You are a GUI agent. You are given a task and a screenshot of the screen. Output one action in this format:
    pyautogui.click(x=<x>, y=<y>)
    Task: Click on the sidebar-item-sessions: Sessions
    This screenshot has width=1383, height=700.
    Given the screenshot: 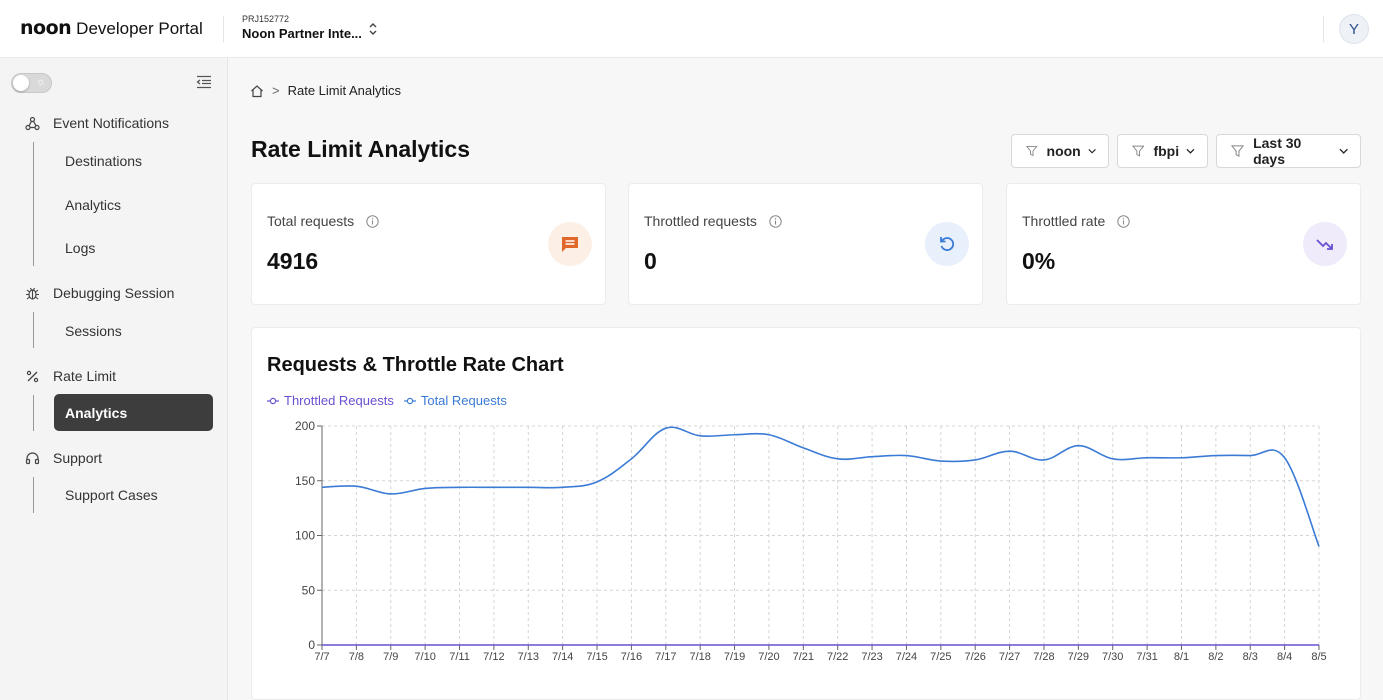 What is the action you would take?
    pyautogui.click(x=93, y=331)
    